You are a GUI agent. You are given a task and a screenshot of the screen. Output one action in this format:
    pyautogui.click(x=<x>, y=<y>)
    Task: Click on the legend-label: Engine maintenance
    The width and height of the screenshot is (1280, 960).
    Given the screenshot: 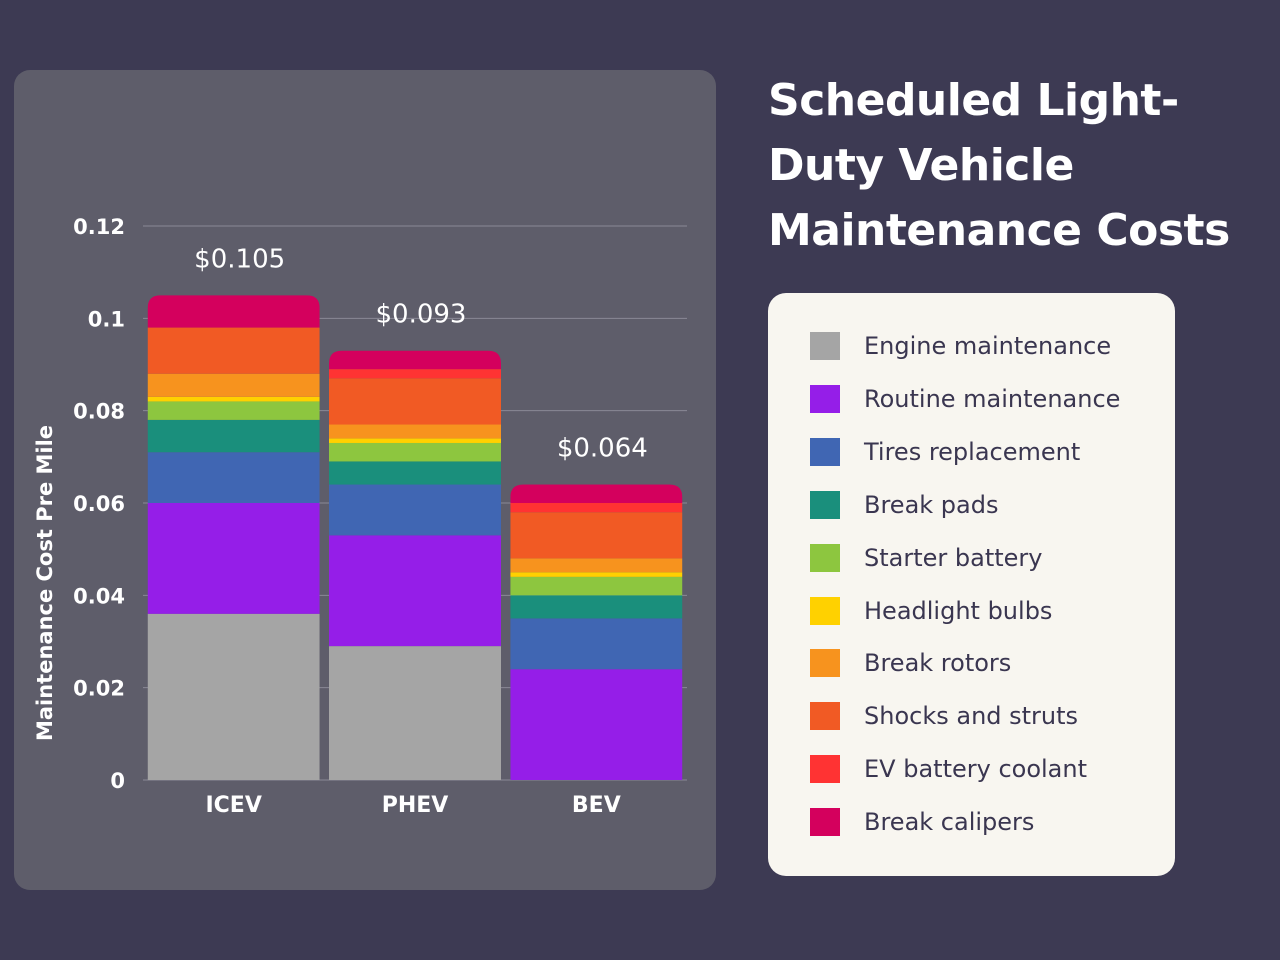 What is the action you would take?
    pyautogui.click(x=988, y=346)
    